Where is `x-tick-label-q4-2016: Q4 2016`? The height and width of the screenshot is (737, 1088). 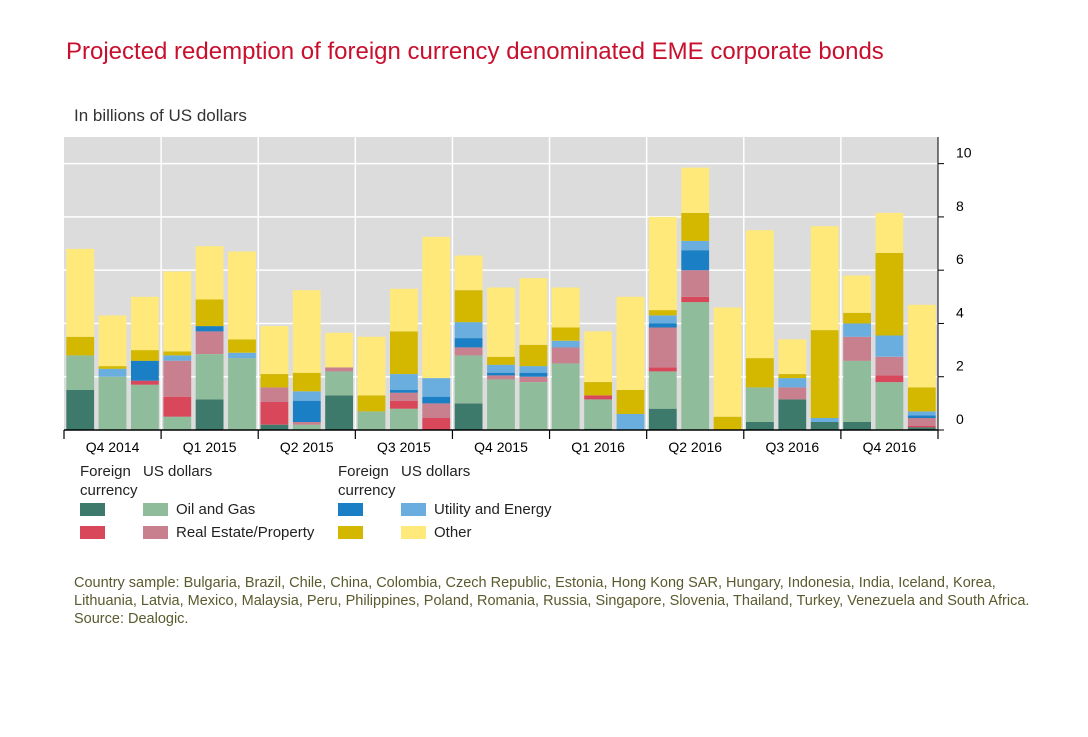
x-tick-label-q4-2016: Q4 2016 is located at coordinates (890, 447).